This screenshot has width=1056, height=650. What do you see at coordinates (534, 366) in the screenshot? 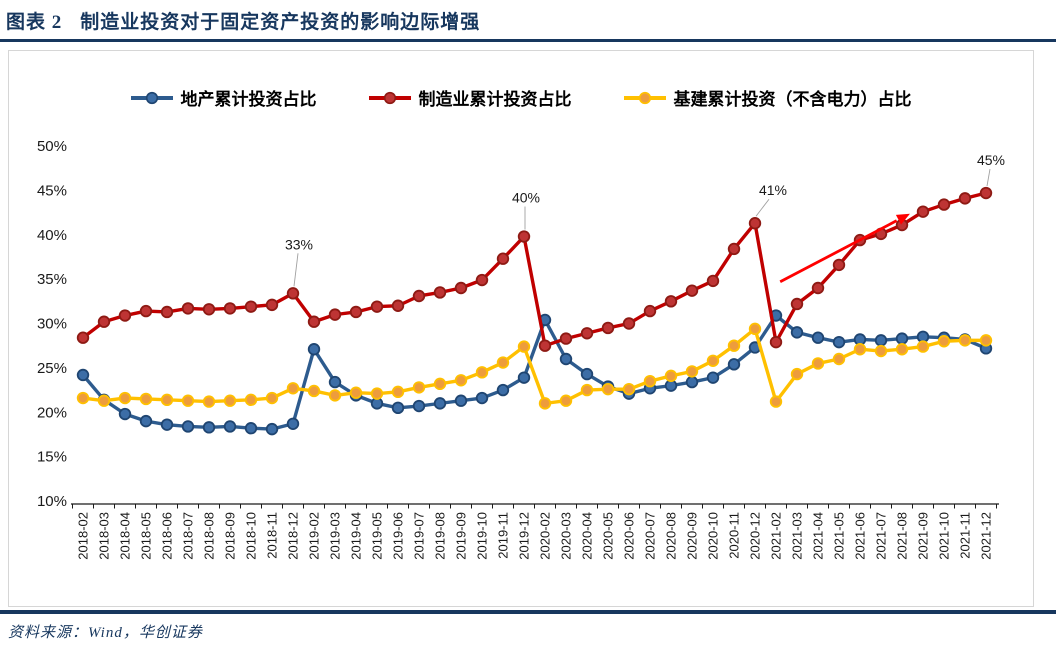
I see `series-infrastructure` at bounding box center [534, 366].